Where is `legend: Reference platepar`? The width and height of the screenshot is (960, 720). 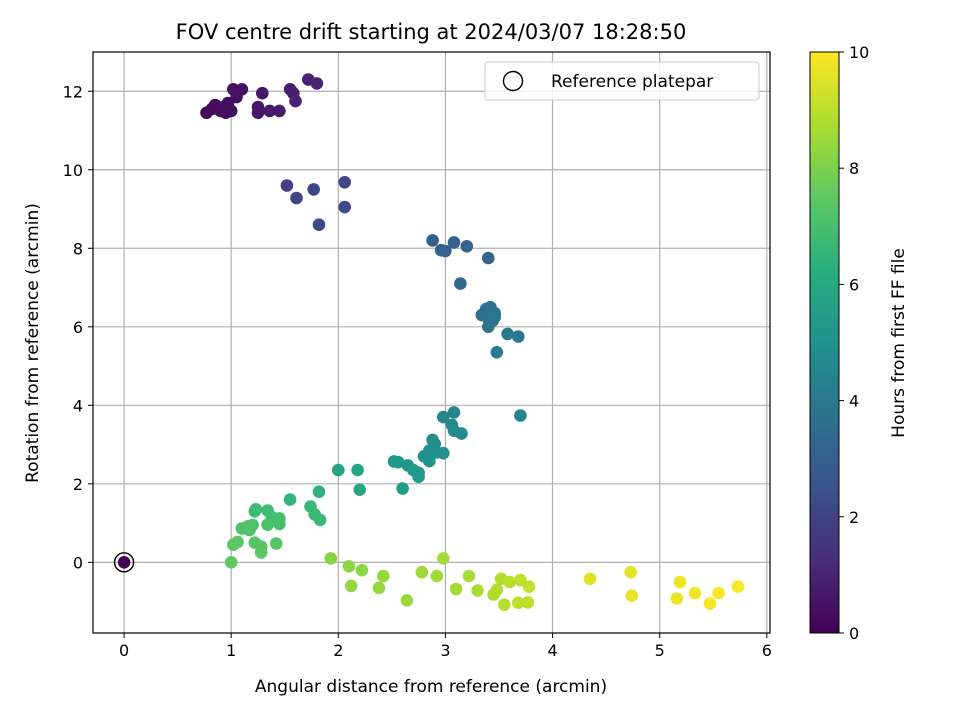 legend: Reference platepar is located at coordinates (622, 81).